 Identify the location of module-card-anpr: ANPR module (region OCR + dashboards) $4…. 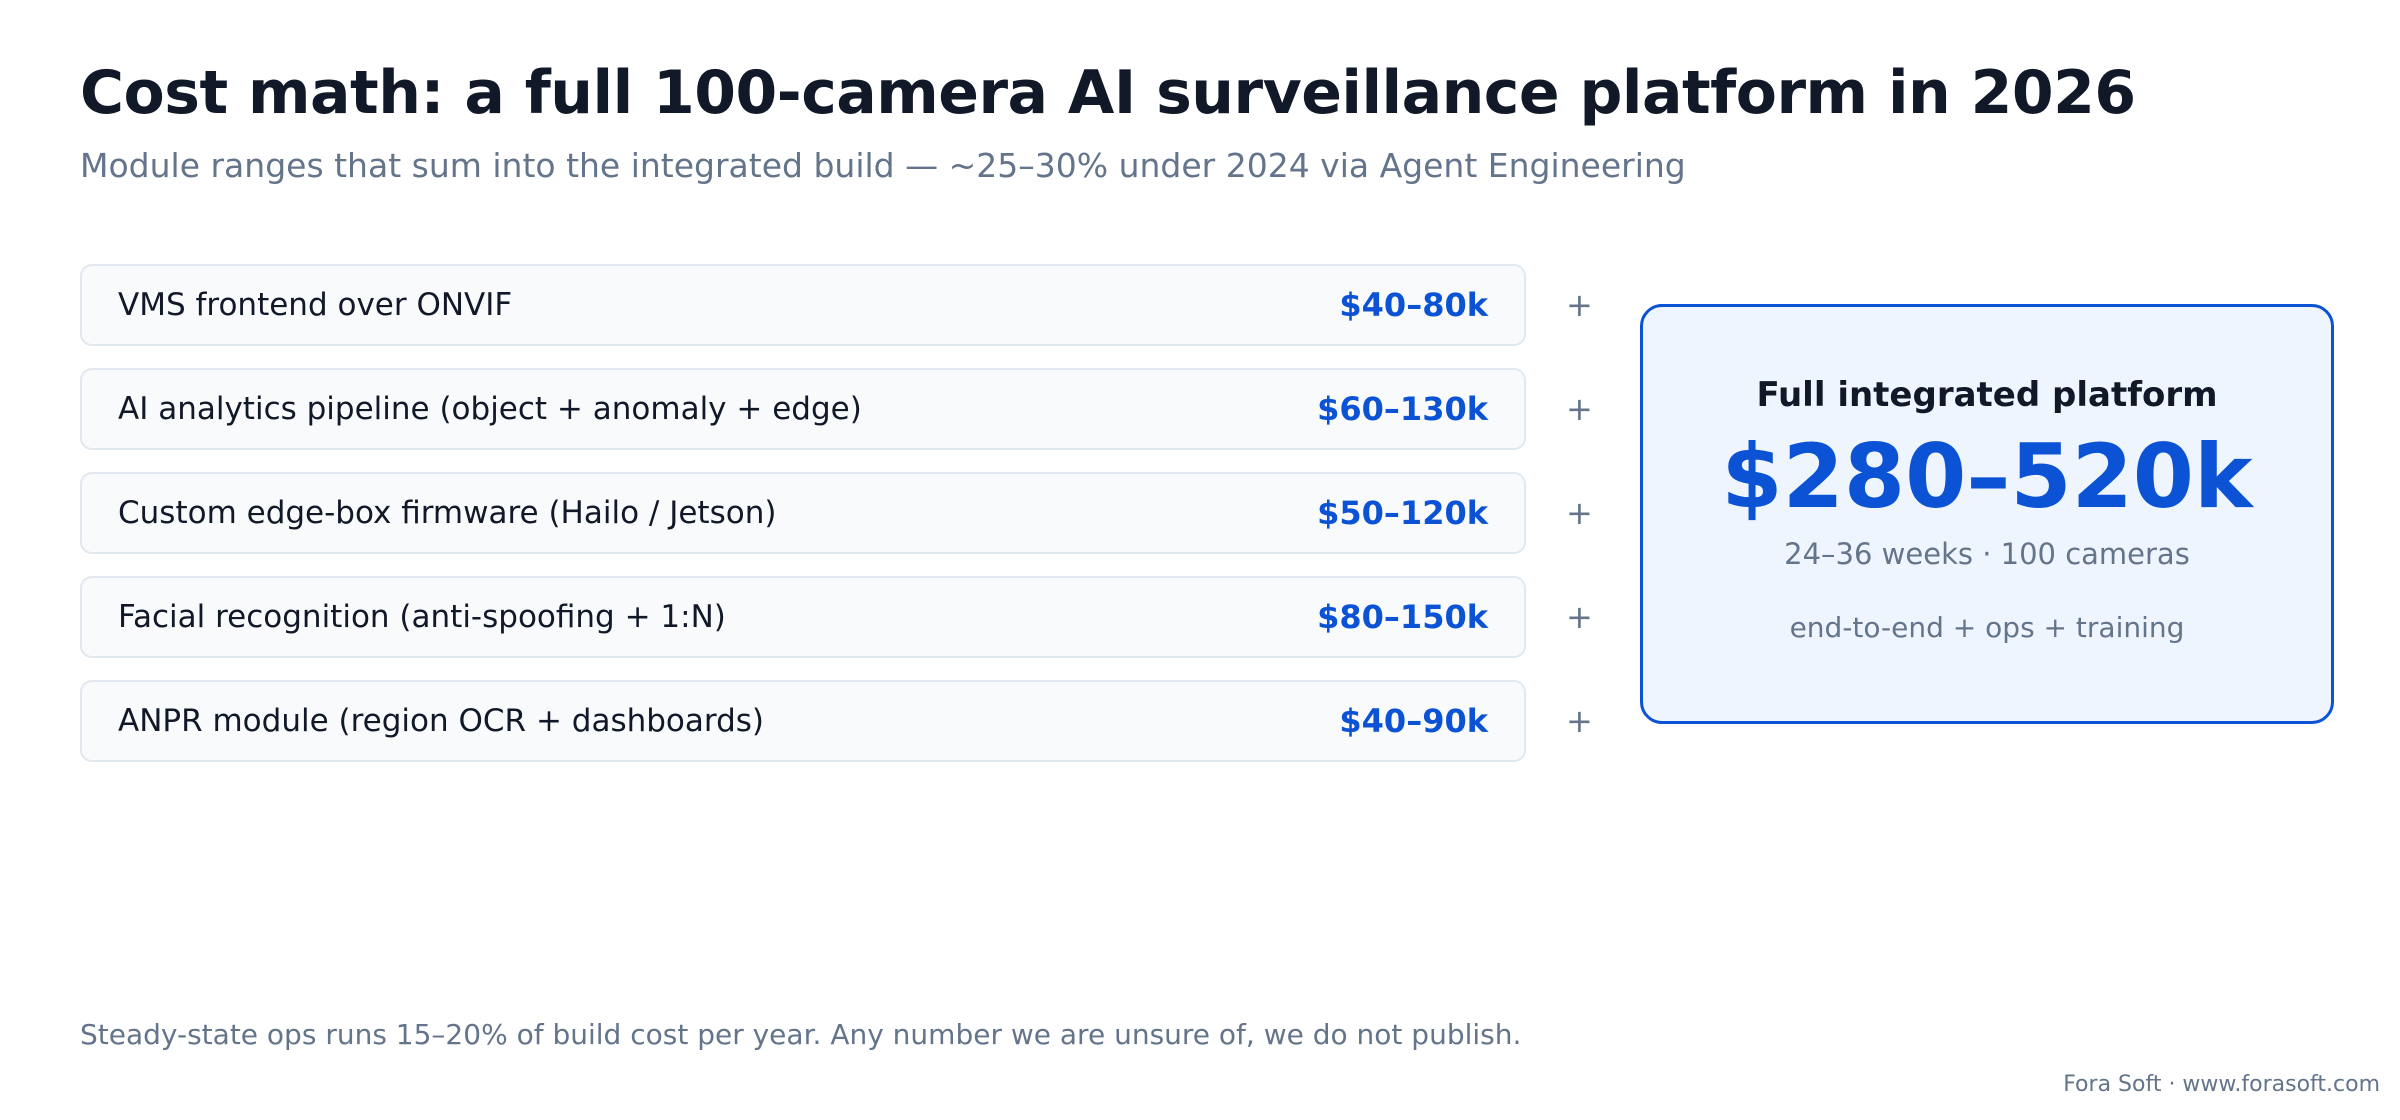
(803, 721).